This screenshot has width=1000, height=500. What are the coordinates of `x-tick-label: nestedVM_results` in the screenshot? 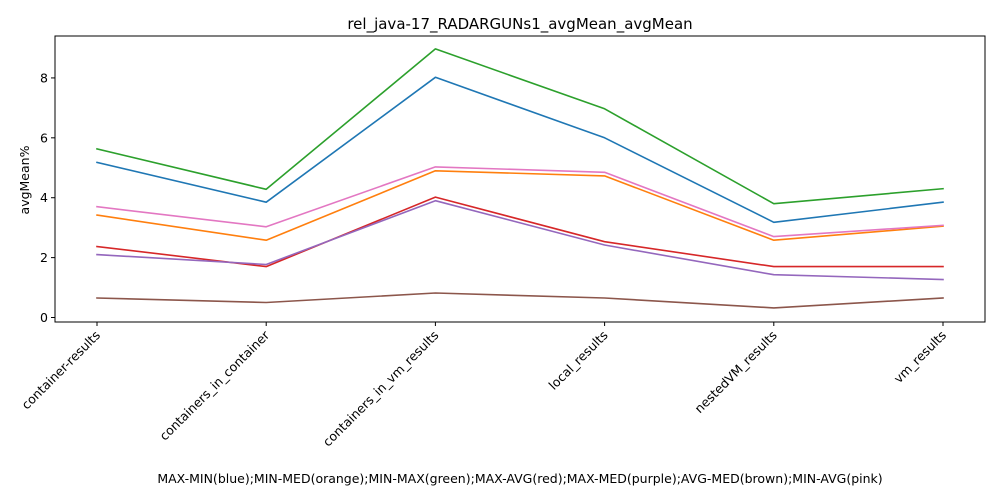 It's located at (735, 372).